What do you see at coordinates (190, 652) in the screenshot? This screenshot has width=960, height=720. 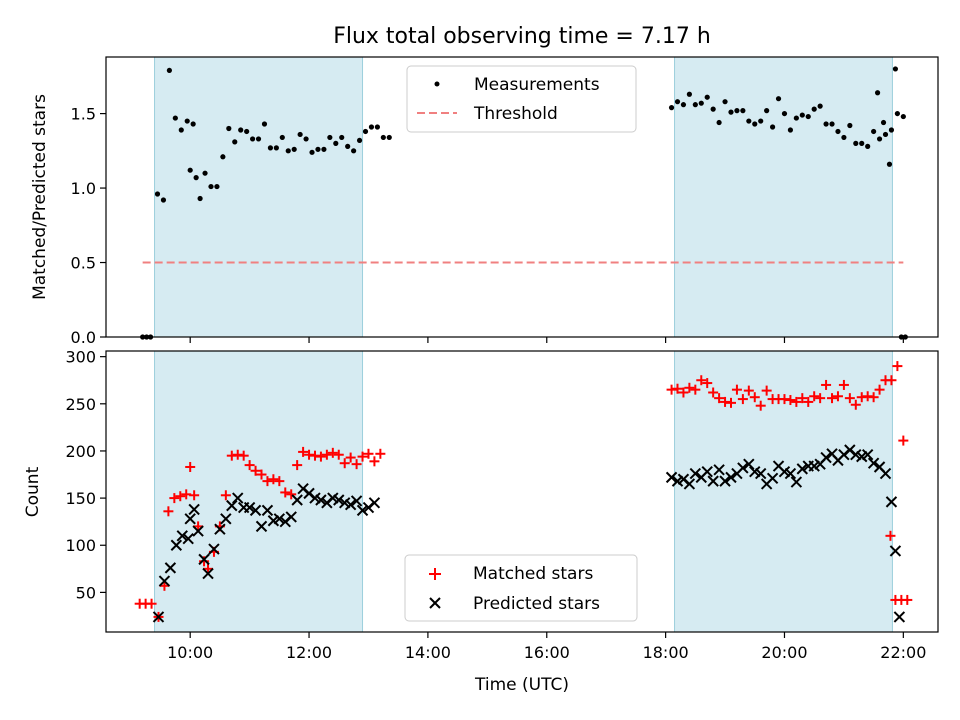 I see `x-tick-label: 10:00` at bounding box center [190, 652].